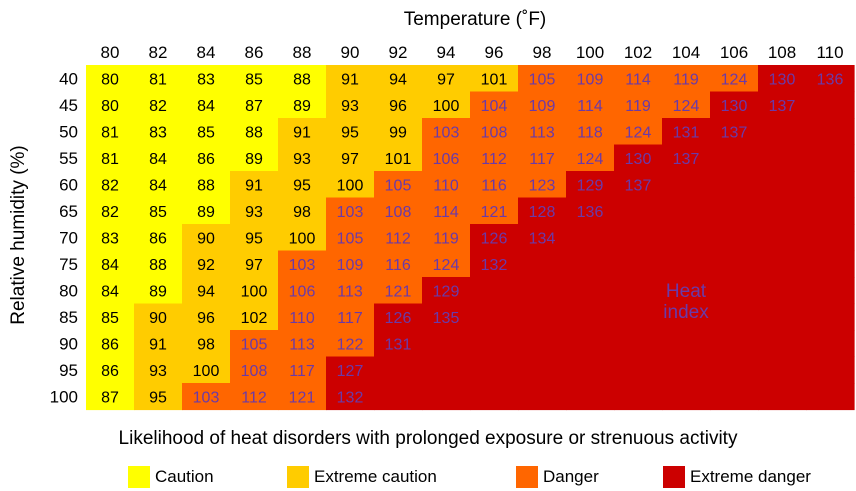 The width and height of the screenshot is (856, 491). What do you see at coordinates (590, 212) in the screenshot?
I see `cell-value: 136` at bounding box center [590, 212].